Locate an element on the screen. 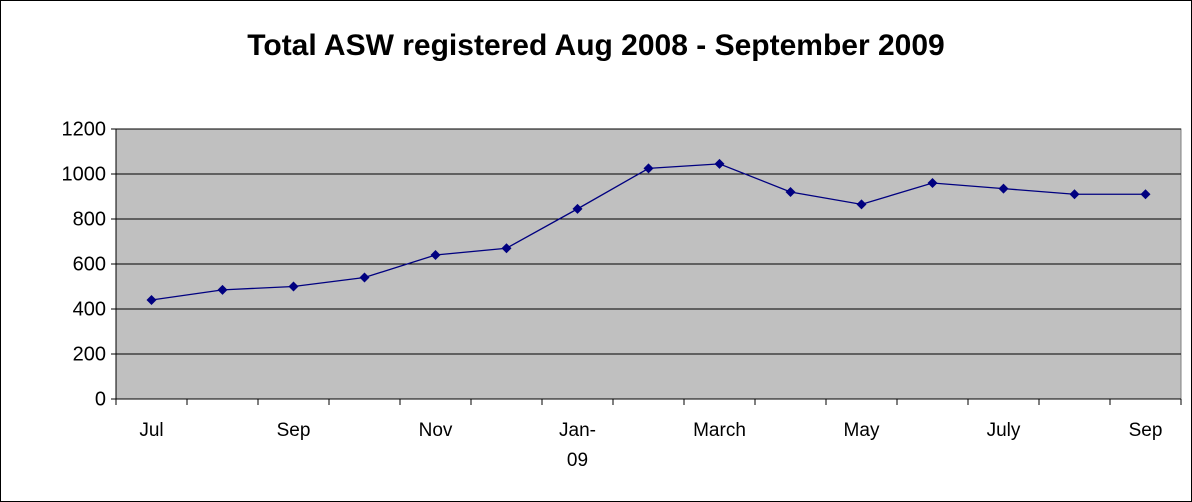 Image resolution: width=1192 pixels, height=502 pixels. x-tick-label: Nov is located at coordinates (435, 430).